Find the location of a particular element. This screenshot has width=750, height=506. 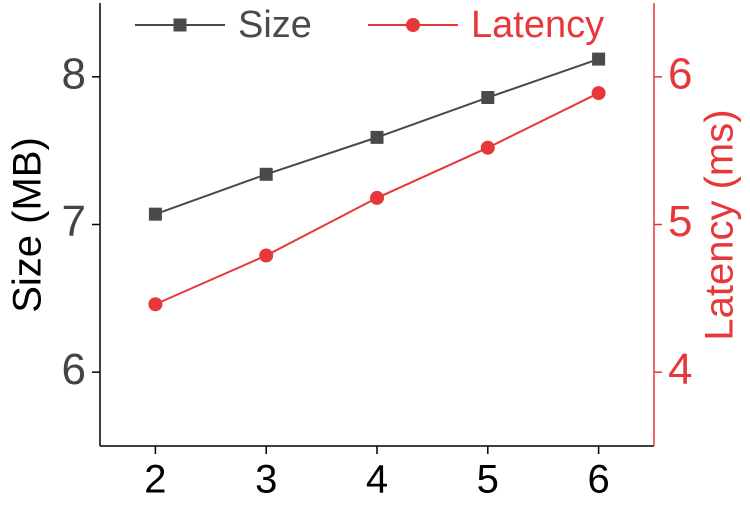

y-tick-label: 7 is located at coordinates (74, 221).